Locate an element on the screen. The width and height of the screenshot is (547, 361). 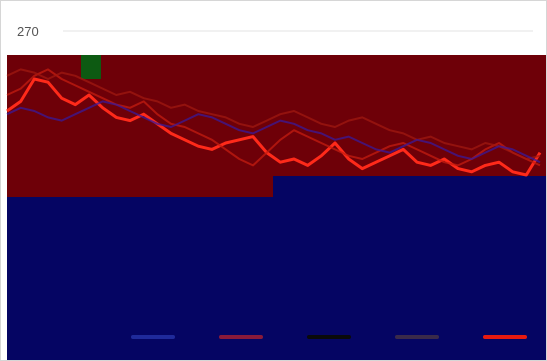
legend is located at coordinates (329, 337).